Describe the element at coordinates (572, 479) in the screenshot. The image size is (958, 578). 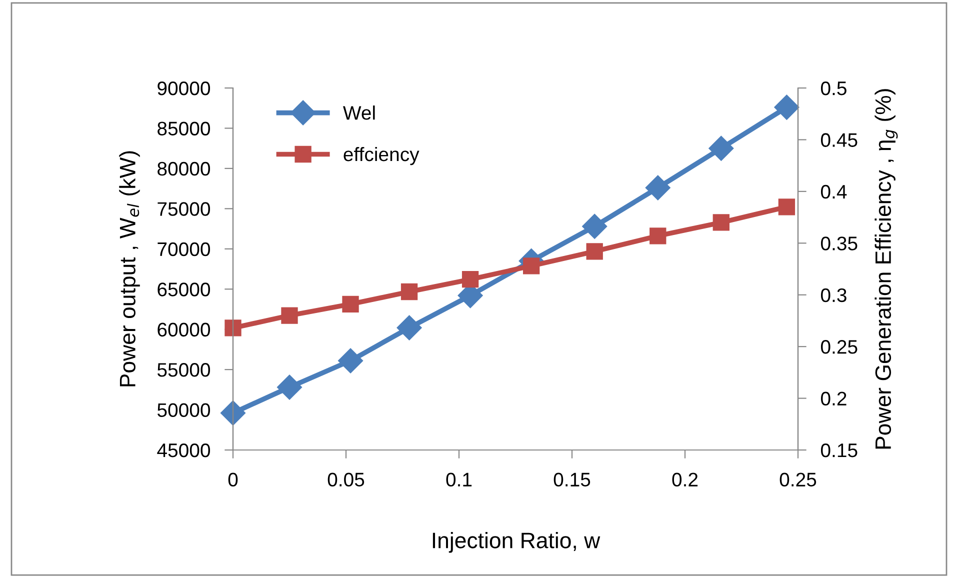
I see `x-tick-label: 0.15` at that location.